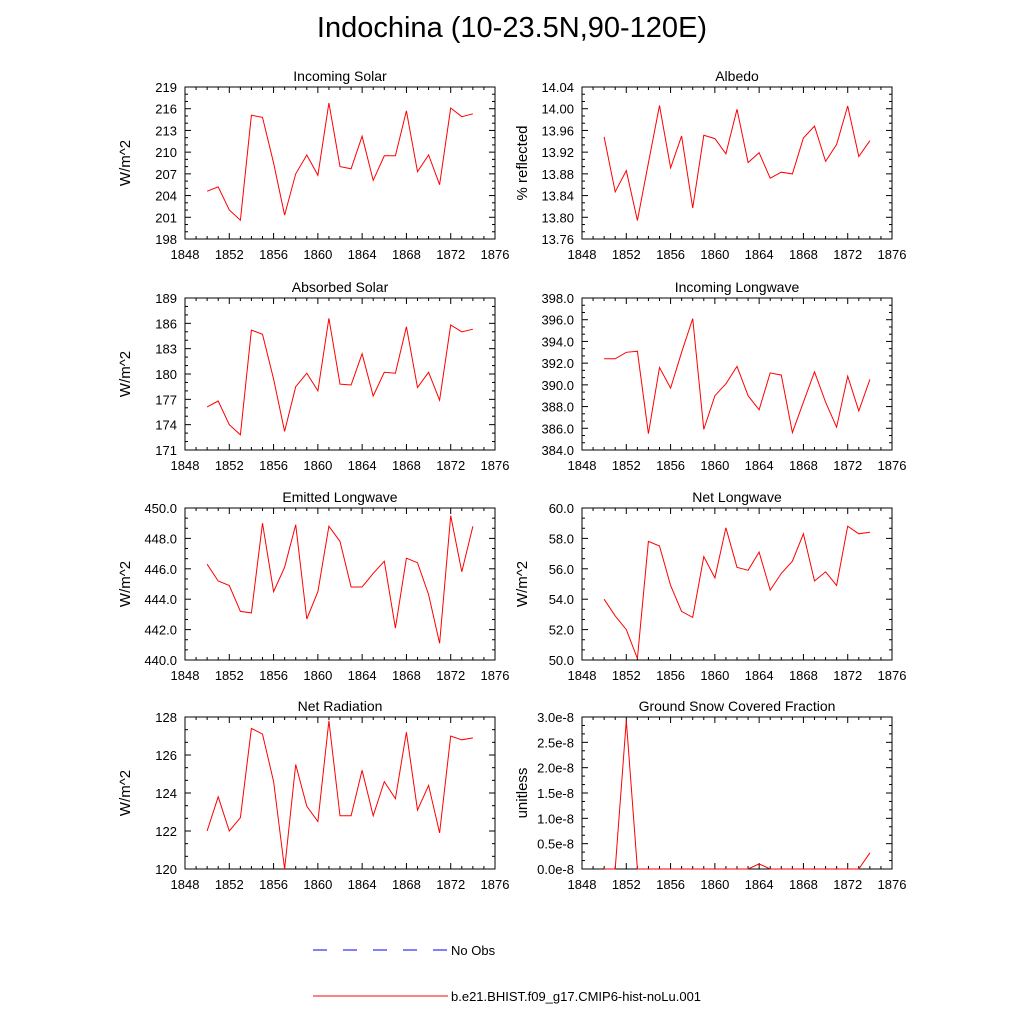  Describe the element at coordinates (166, 109) in the screenshot. I see `y-tick-label-incoming-solar: 216` at that location.